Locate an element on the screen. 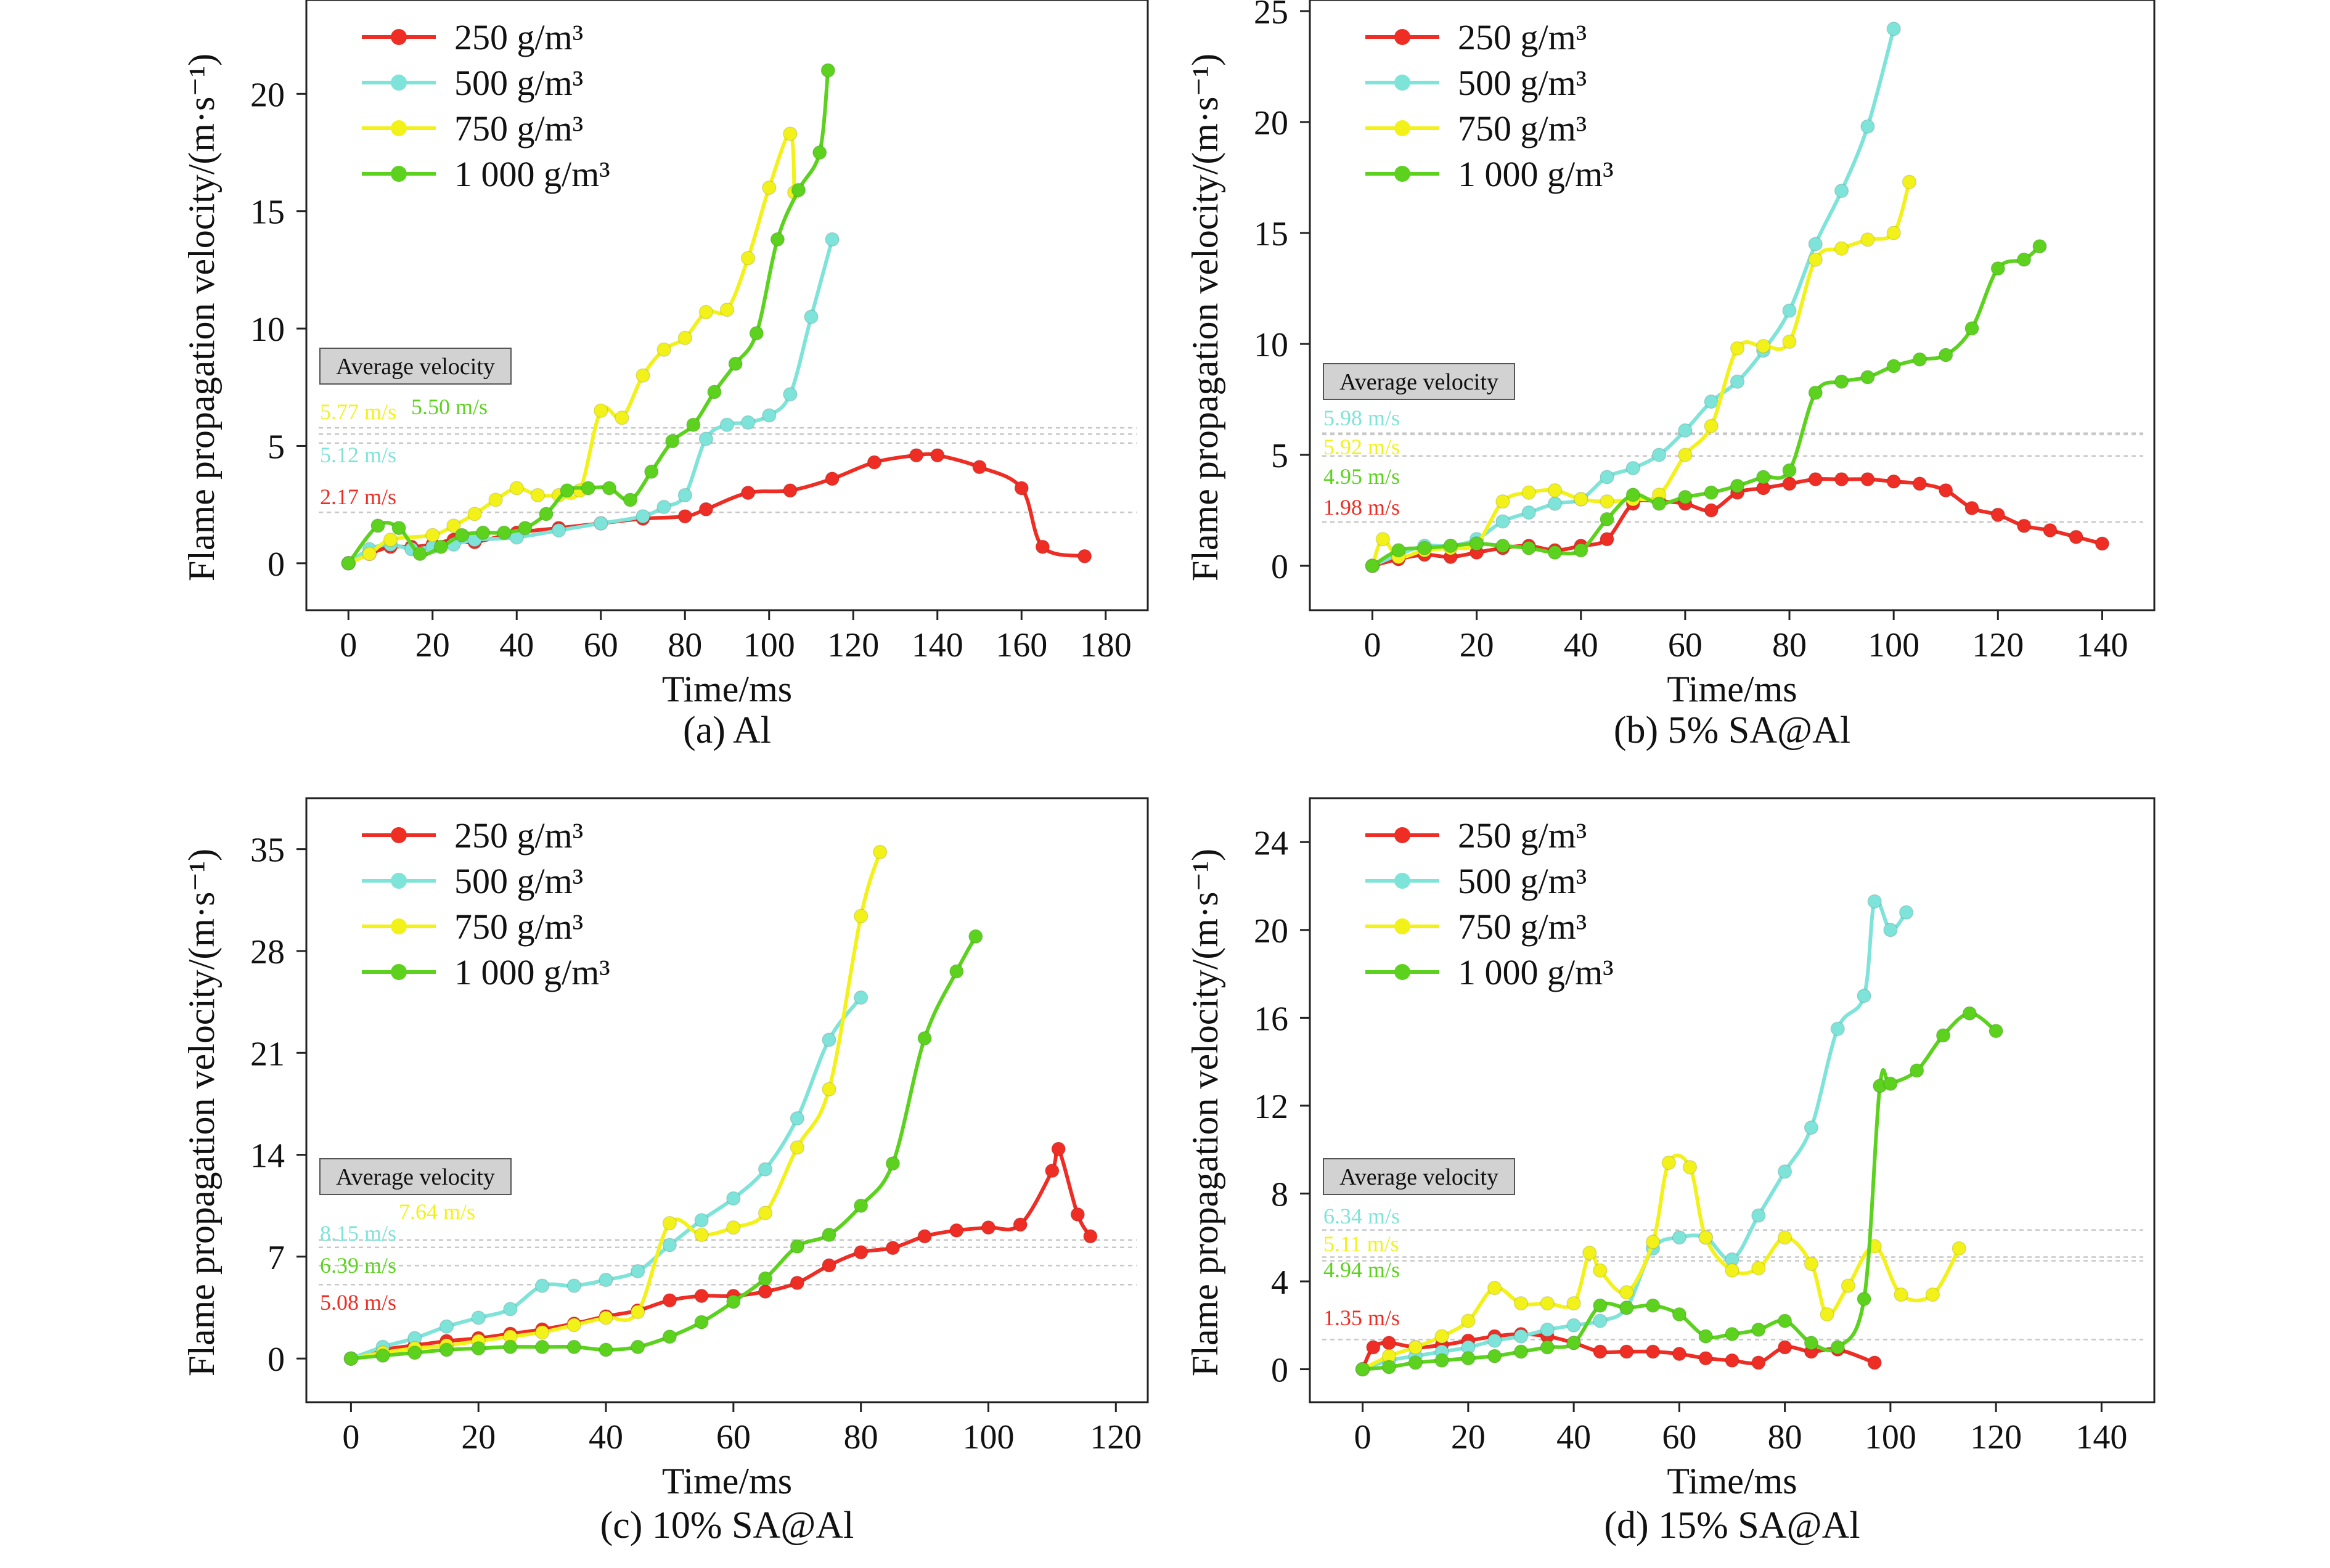 This screenshot has height=1568, width=2330. average-label: 5.50 m/s is located at coordinates (449, 406).